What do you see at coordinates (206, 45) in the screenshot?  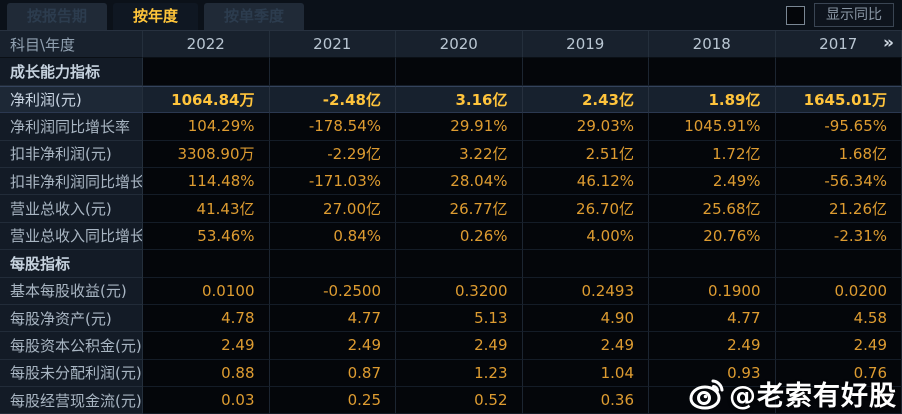 I see `column-header-year-2022: 2022` at bounding box center [206, 45].